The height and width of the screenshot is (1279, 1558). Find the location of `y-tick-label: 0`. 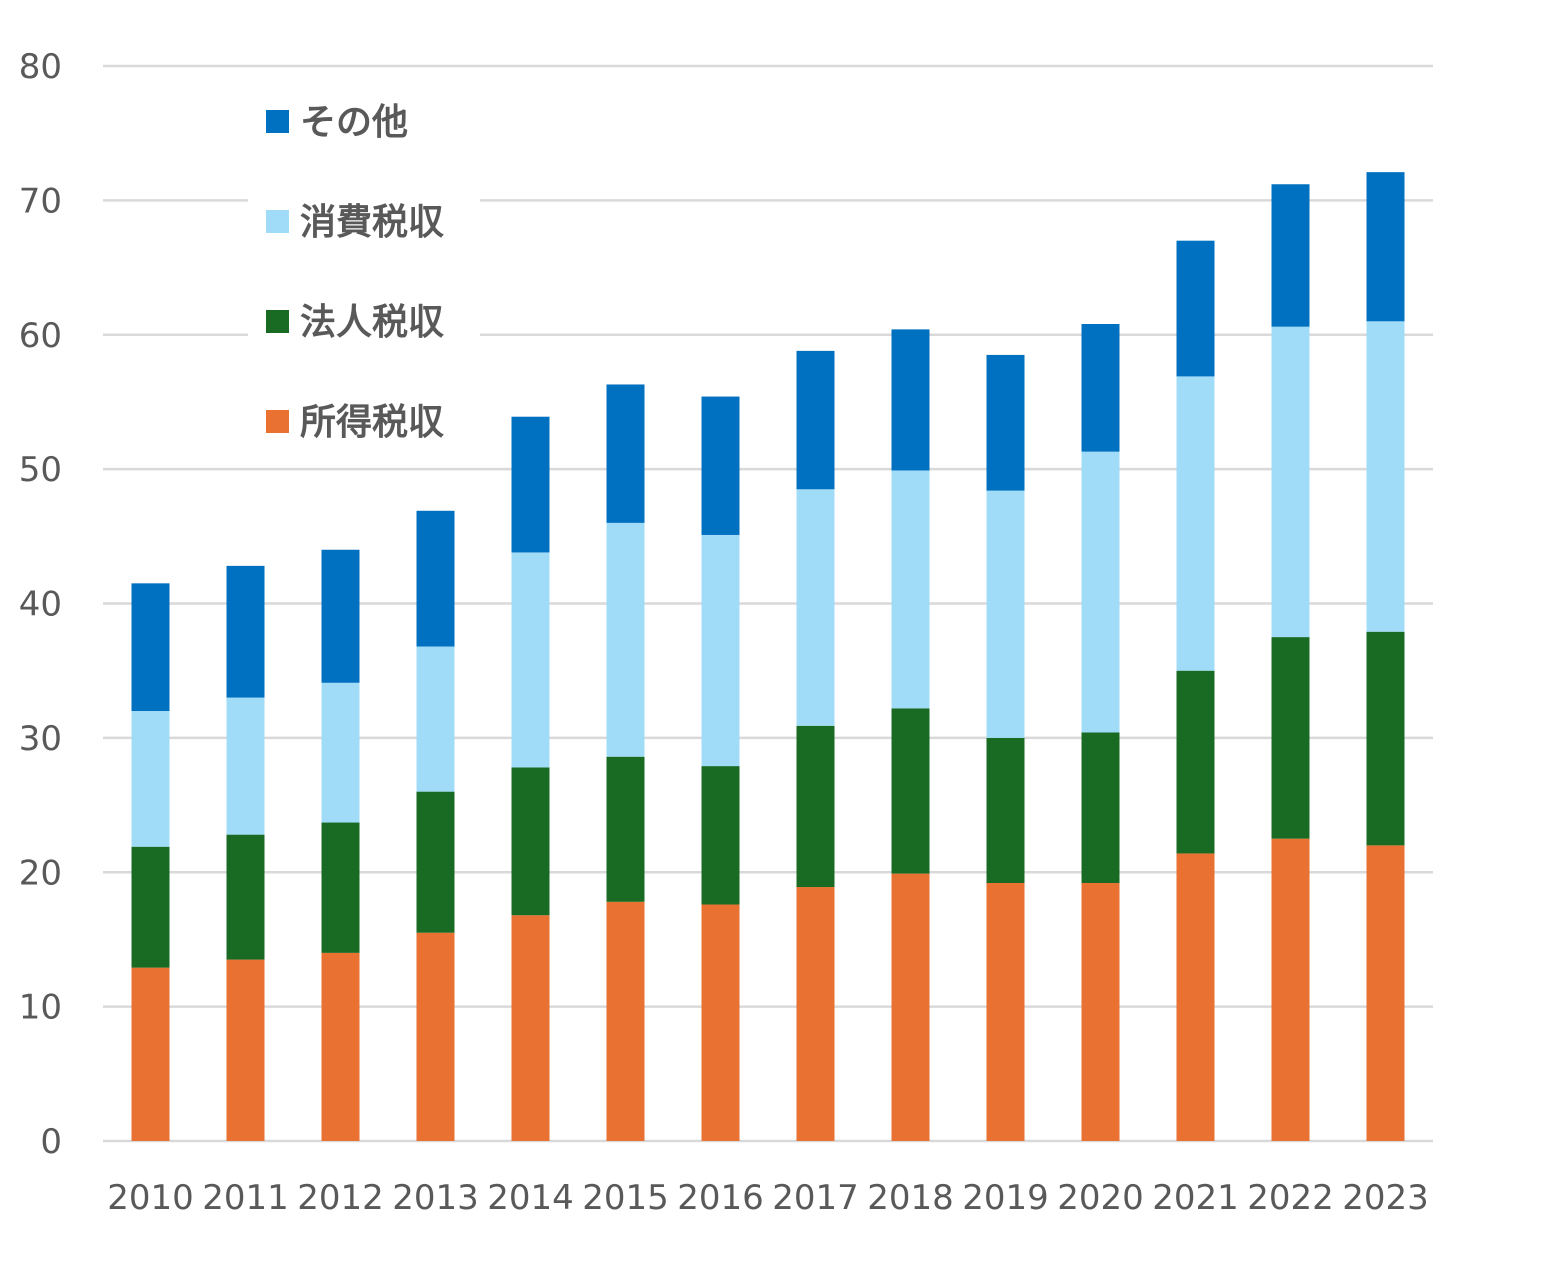

y-tick-label: 0 is located at coordinates (51, 1142).